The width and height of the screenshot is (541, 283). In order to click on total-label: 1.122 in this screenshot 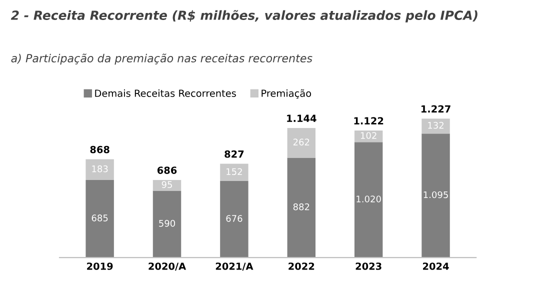, I will do `click(369, 120)`.